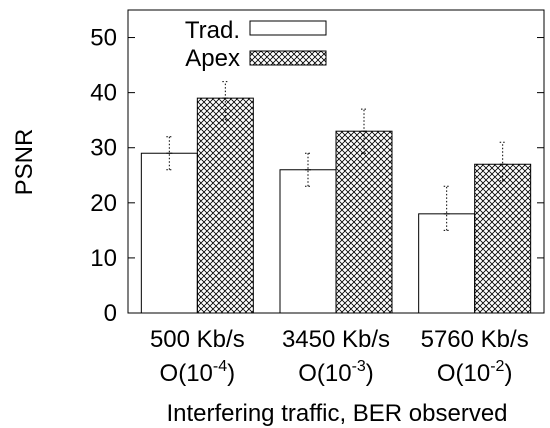 Image resolution: width=550 pixels, height=428 pixels. I want to click on y-tick-label: 10, so click(103, 258).